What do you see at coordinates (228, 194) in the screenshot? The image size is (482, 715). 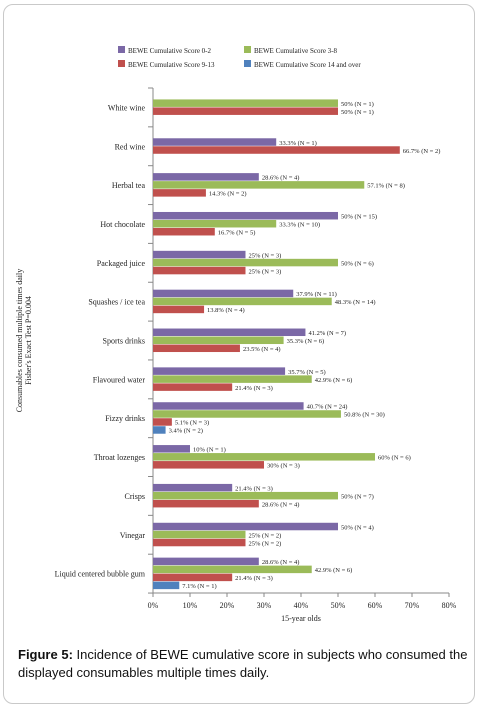 I see `data-label: 14.3% (N = 2)` at bounding box center [228, 194].